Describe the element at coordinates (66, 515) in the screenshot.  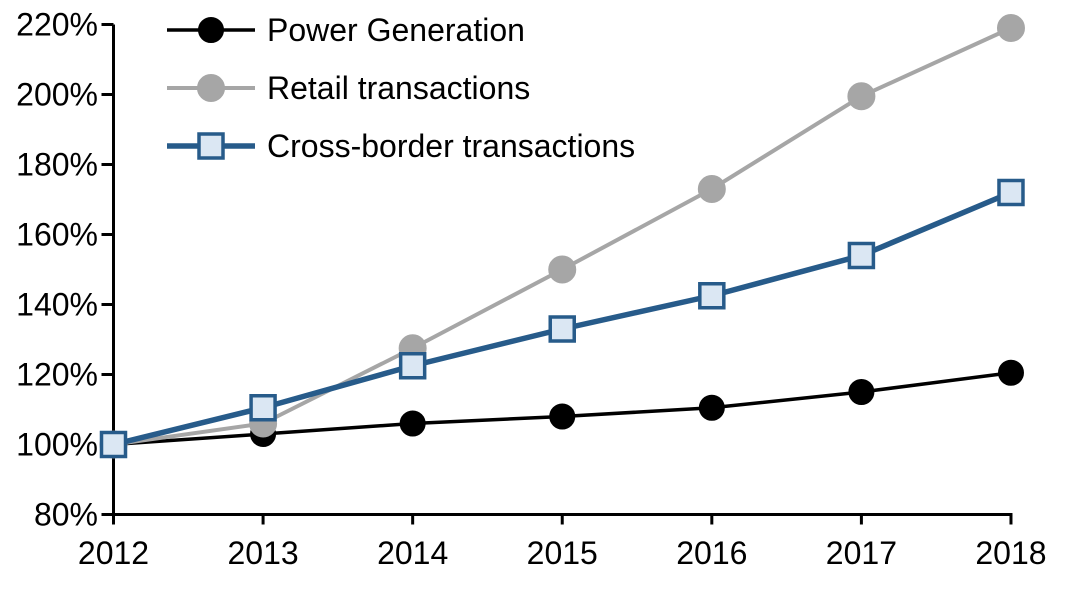
I see `y-tick-label: 80%` at that location.